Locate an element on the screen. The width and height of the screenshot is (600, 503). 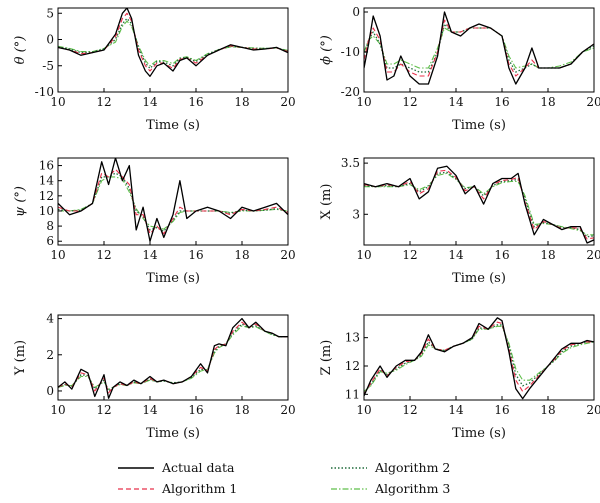
panel-2: 10 12 14 16 18 20 -20 -10 0 Time (s) ϕ (°) is located at coordinates (459, 69).